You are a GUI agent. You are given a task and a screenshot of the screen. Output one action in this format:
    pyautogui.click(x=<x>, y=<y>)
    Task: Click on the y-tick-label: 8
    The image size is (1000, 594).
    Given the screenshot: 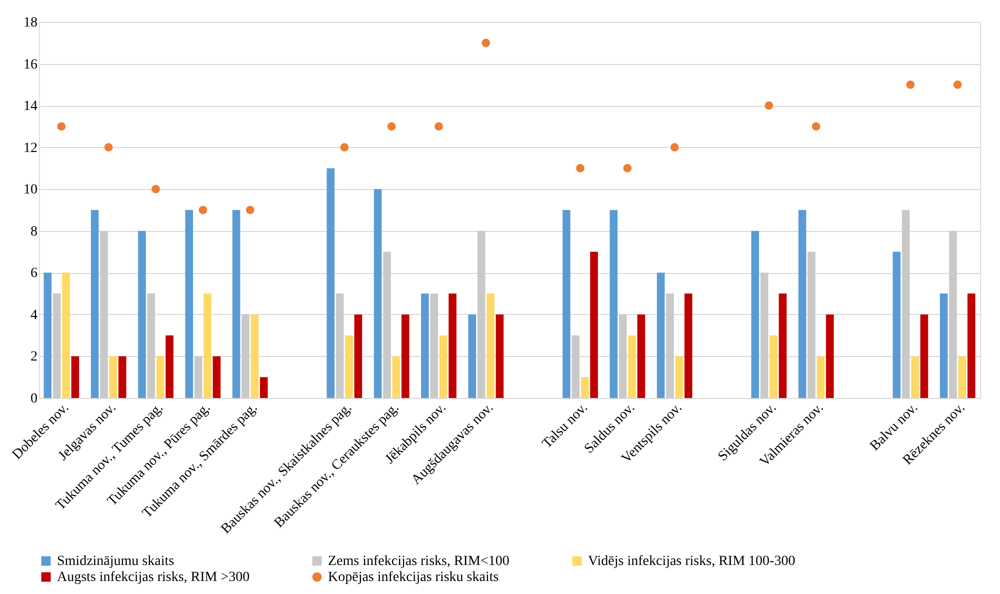 What is the action you would take?
    pyautogui.click(x=34, y=232)
    